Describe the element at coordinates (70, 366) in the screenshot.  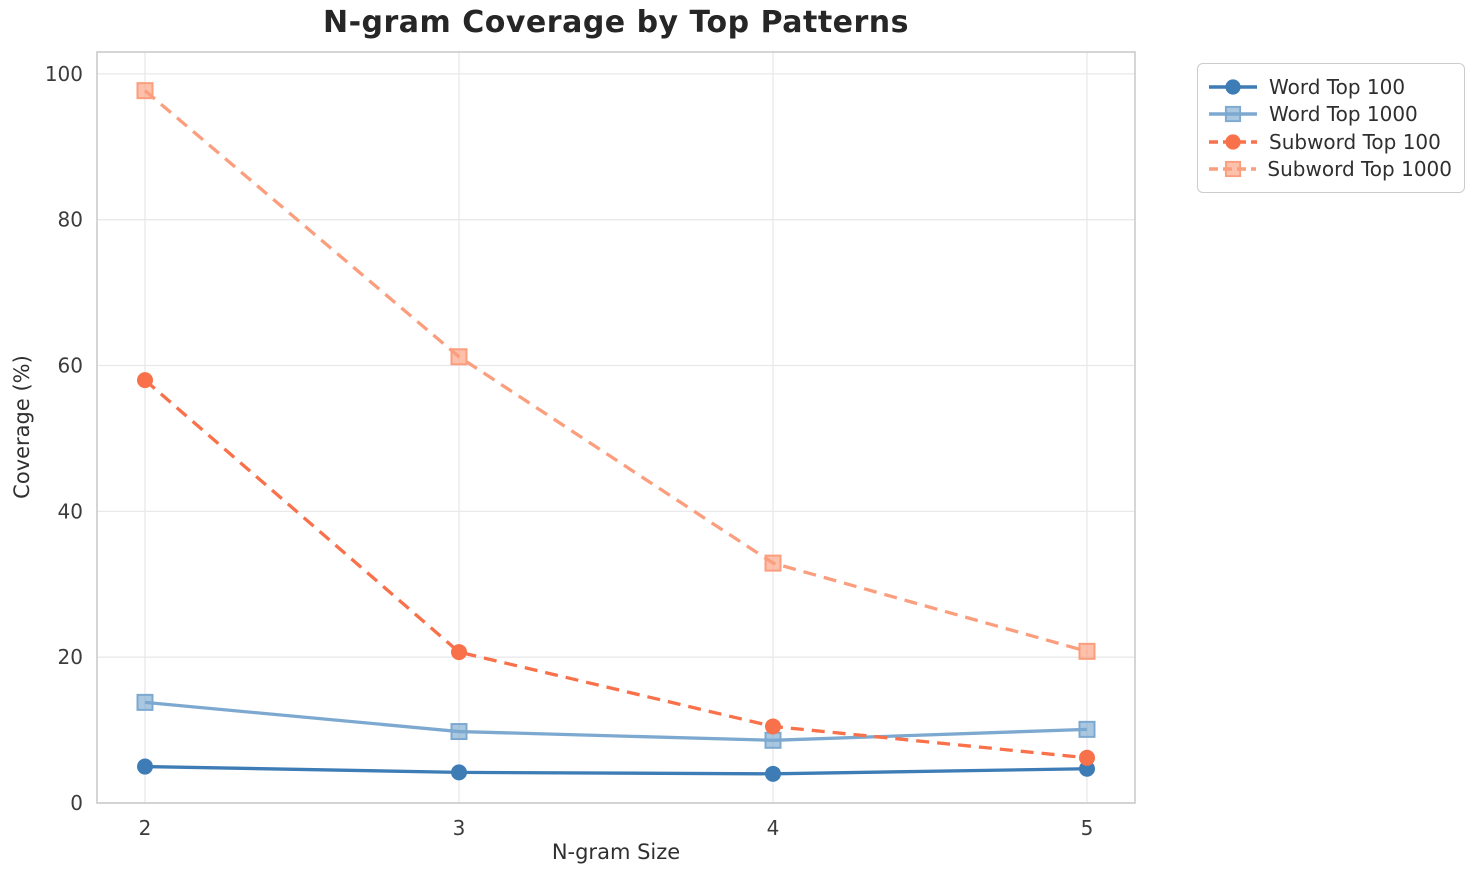
I see `y-tick-label: 60` at that location.